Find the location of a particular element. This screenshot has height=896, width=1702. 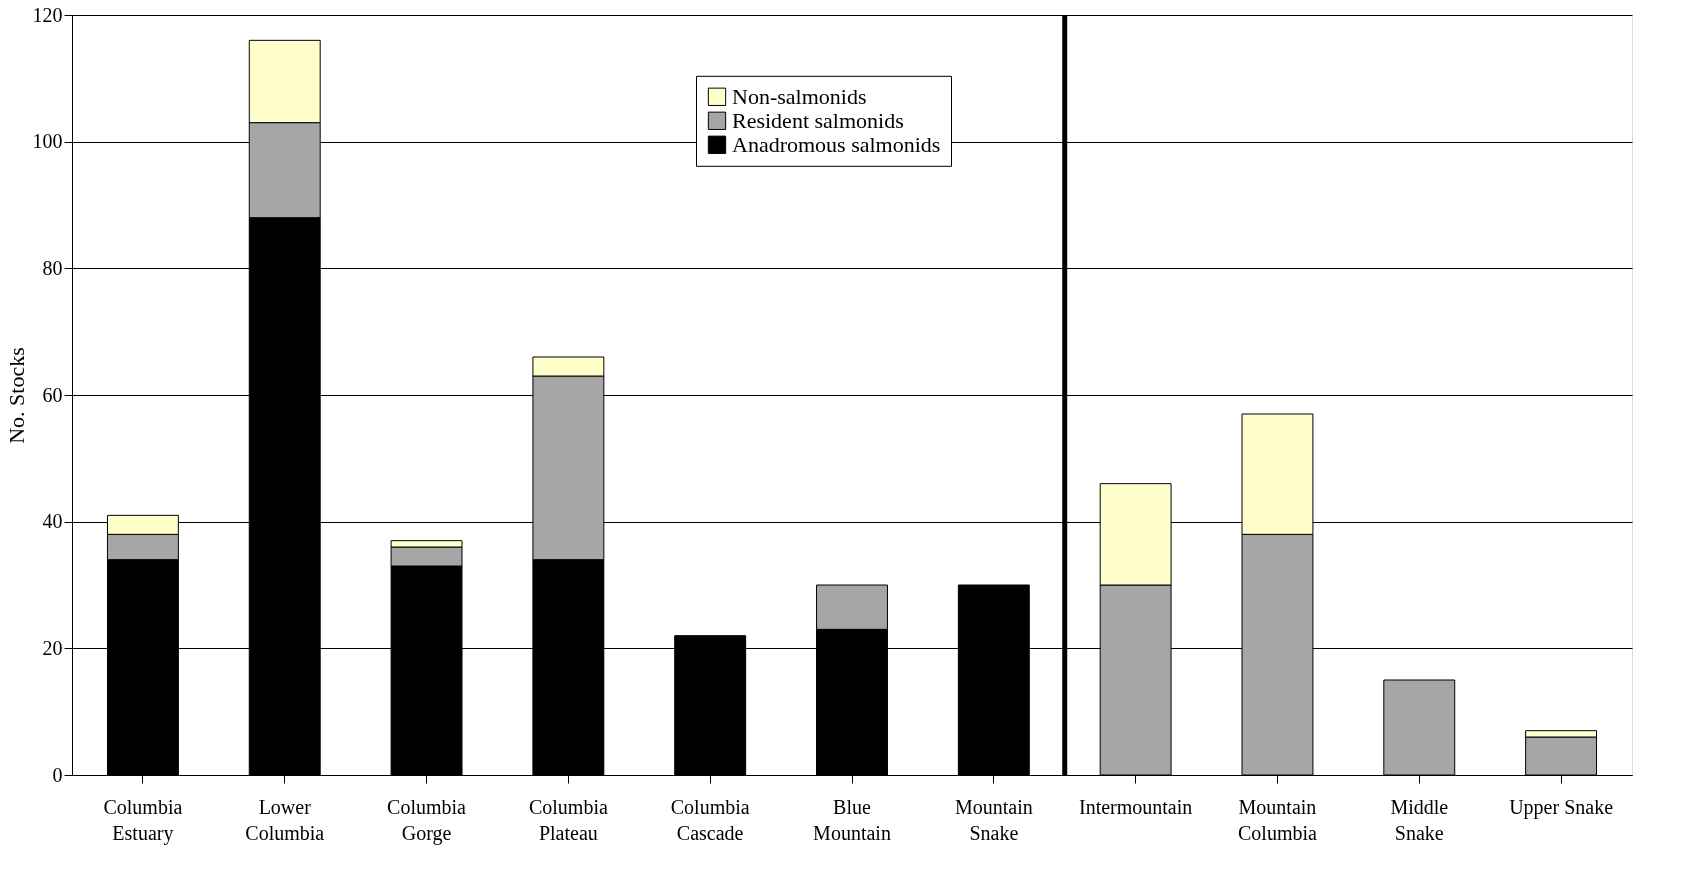

y-tick-label: 80 is located at coordinates (52, 267).